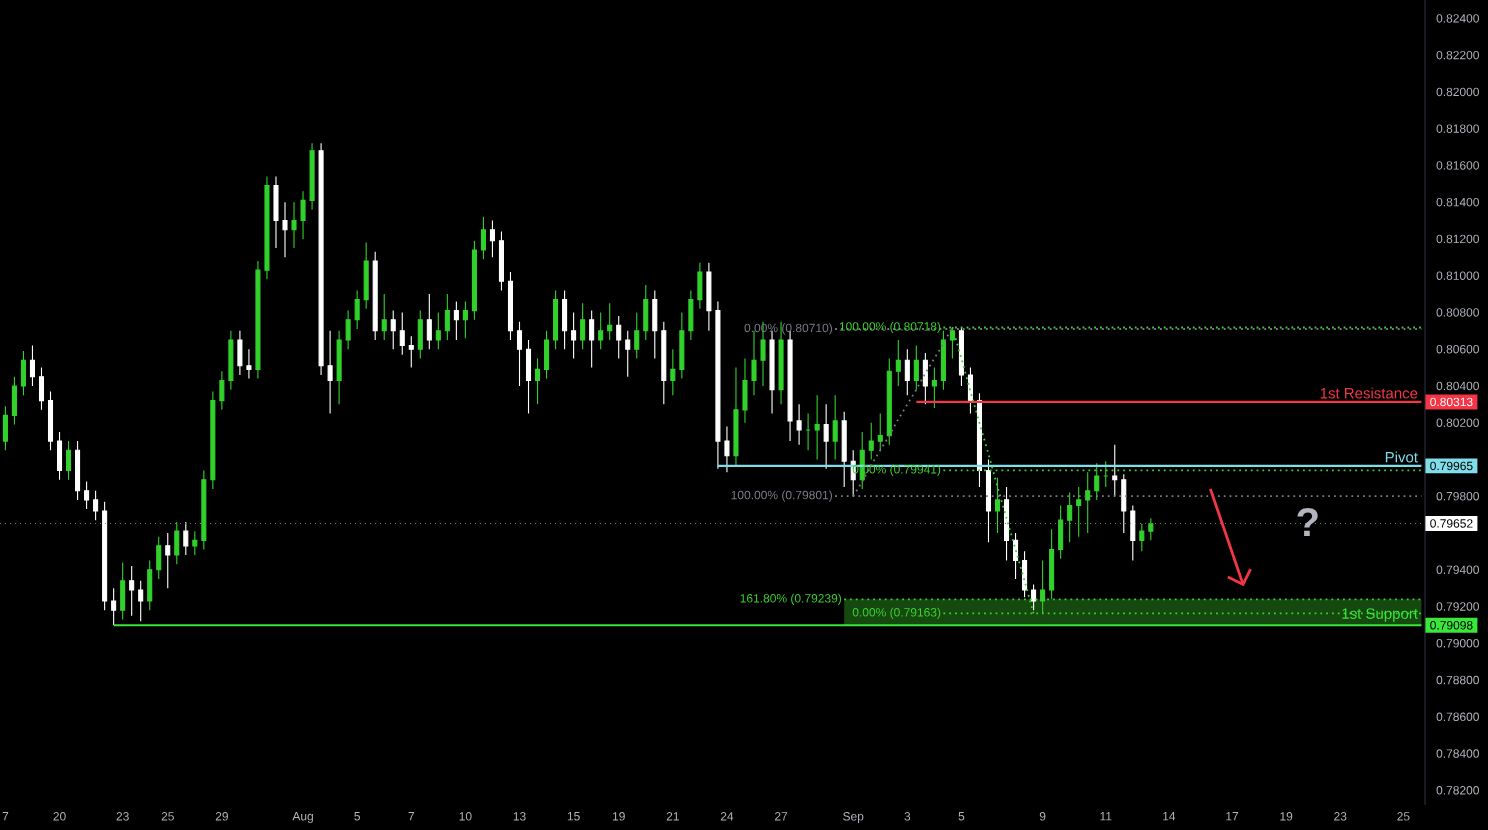 The height and width of the screenshot is (830, 1488). I want to click on y-tick-label: 0.78400, so click(1457, 753).